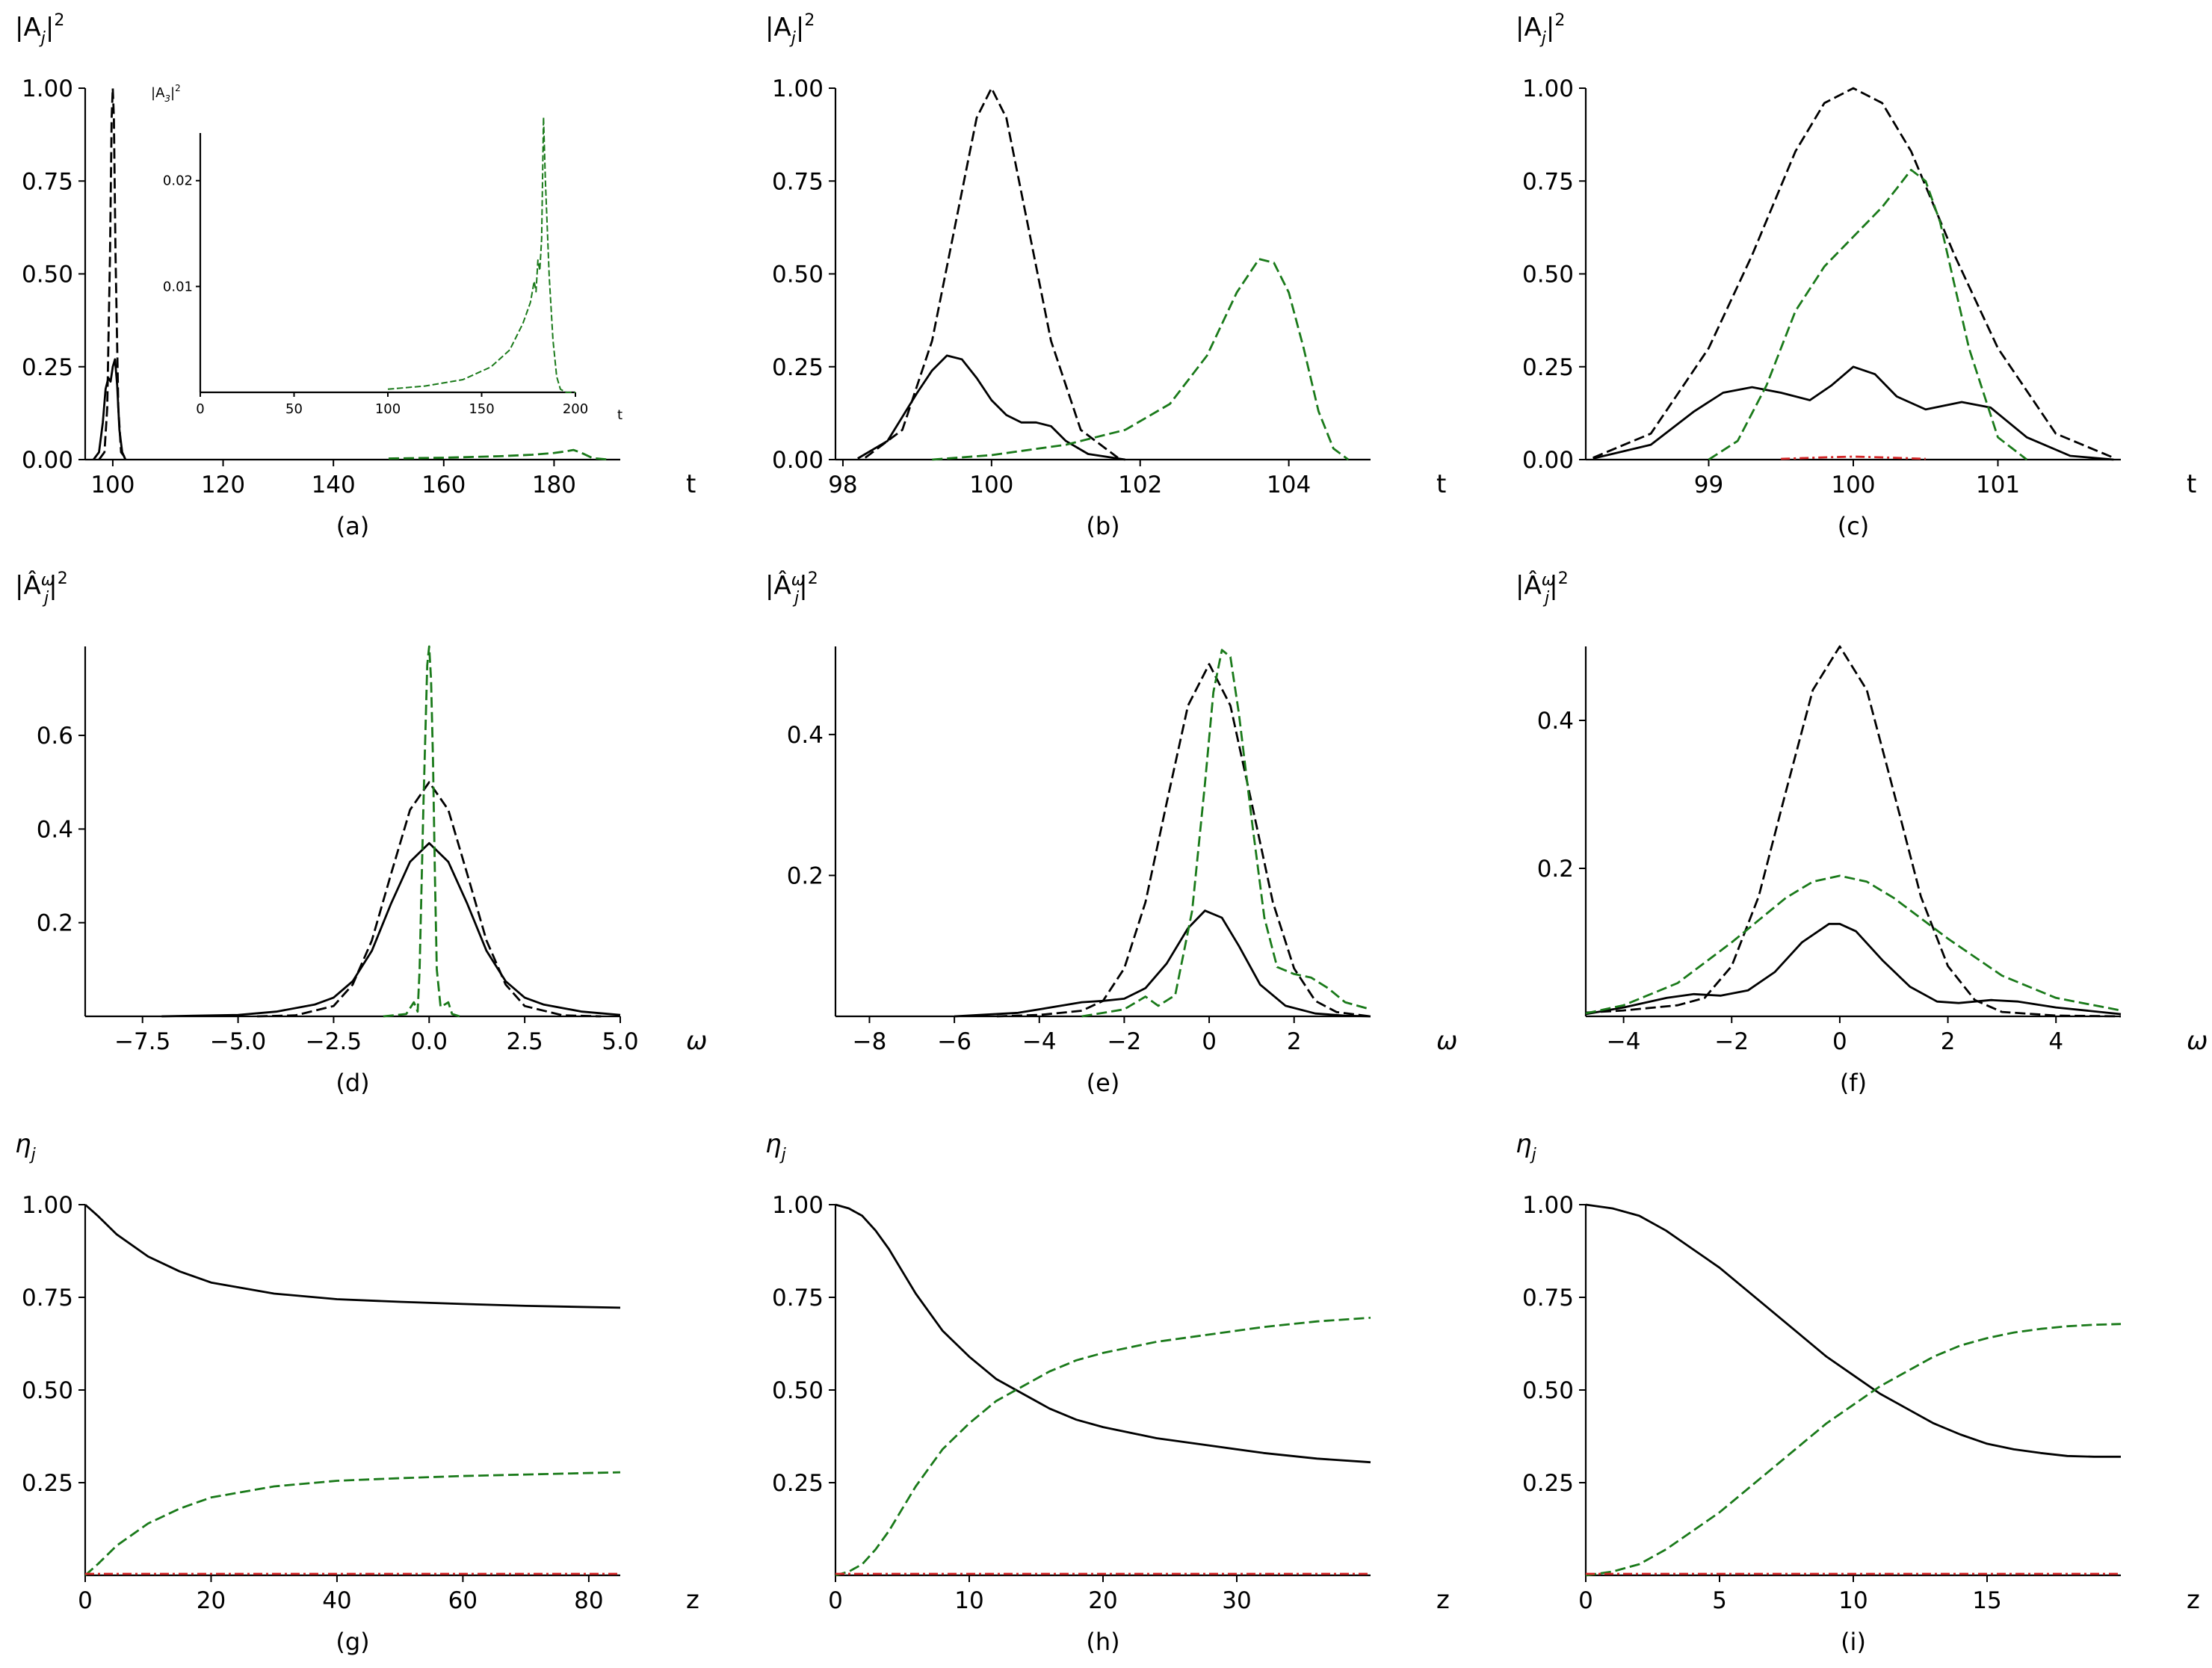 Image resolution: width=2212 pixels, height=1668 pixels. I want to click on panel-caption: (a), so click(353, 526).